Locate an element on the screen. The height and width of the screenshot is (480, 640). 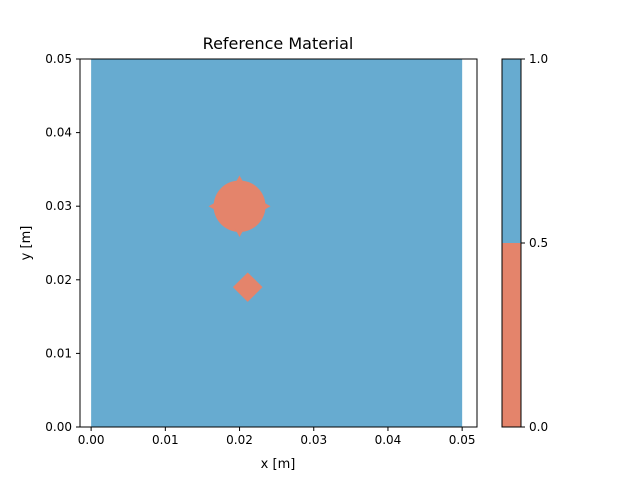
y-tick-label: 0.05 is located at coordinates (58, 59).